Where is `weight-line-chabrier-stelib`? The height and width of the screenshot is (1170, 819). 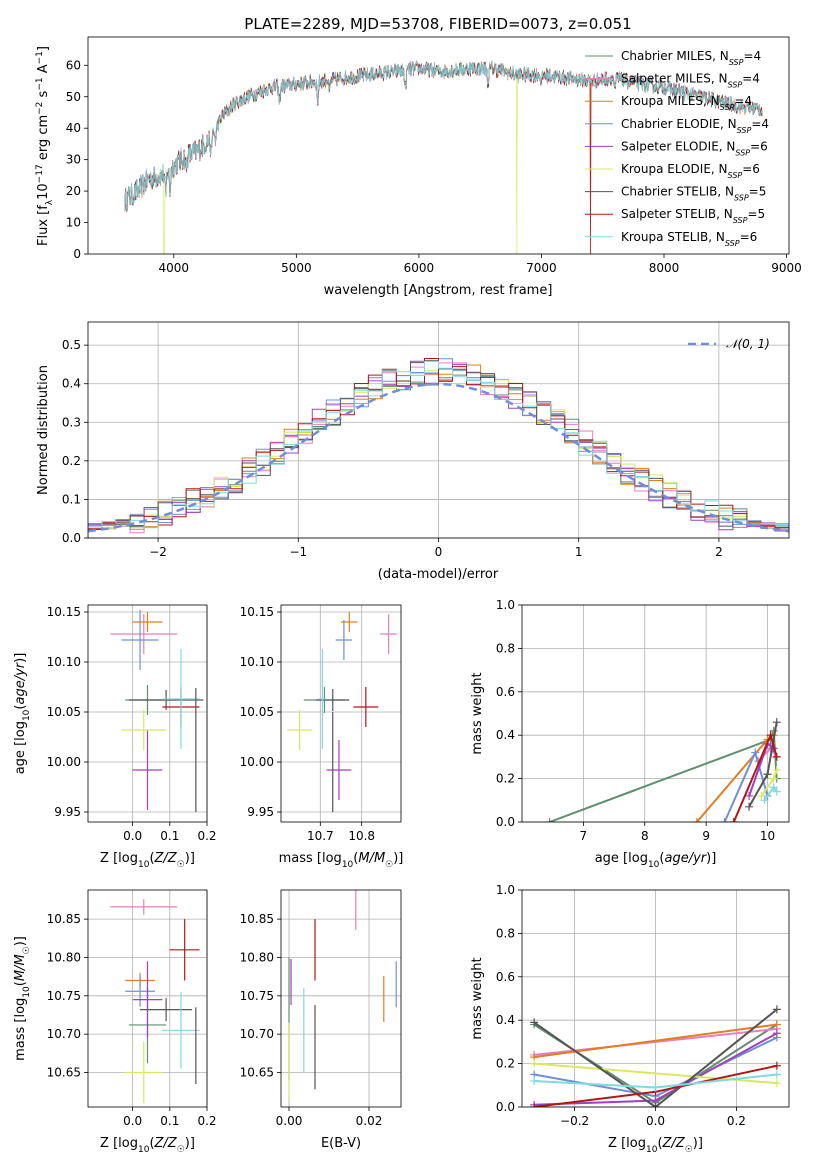
weight-line-chabrier-stelib is located at coordinates (655, 1057).